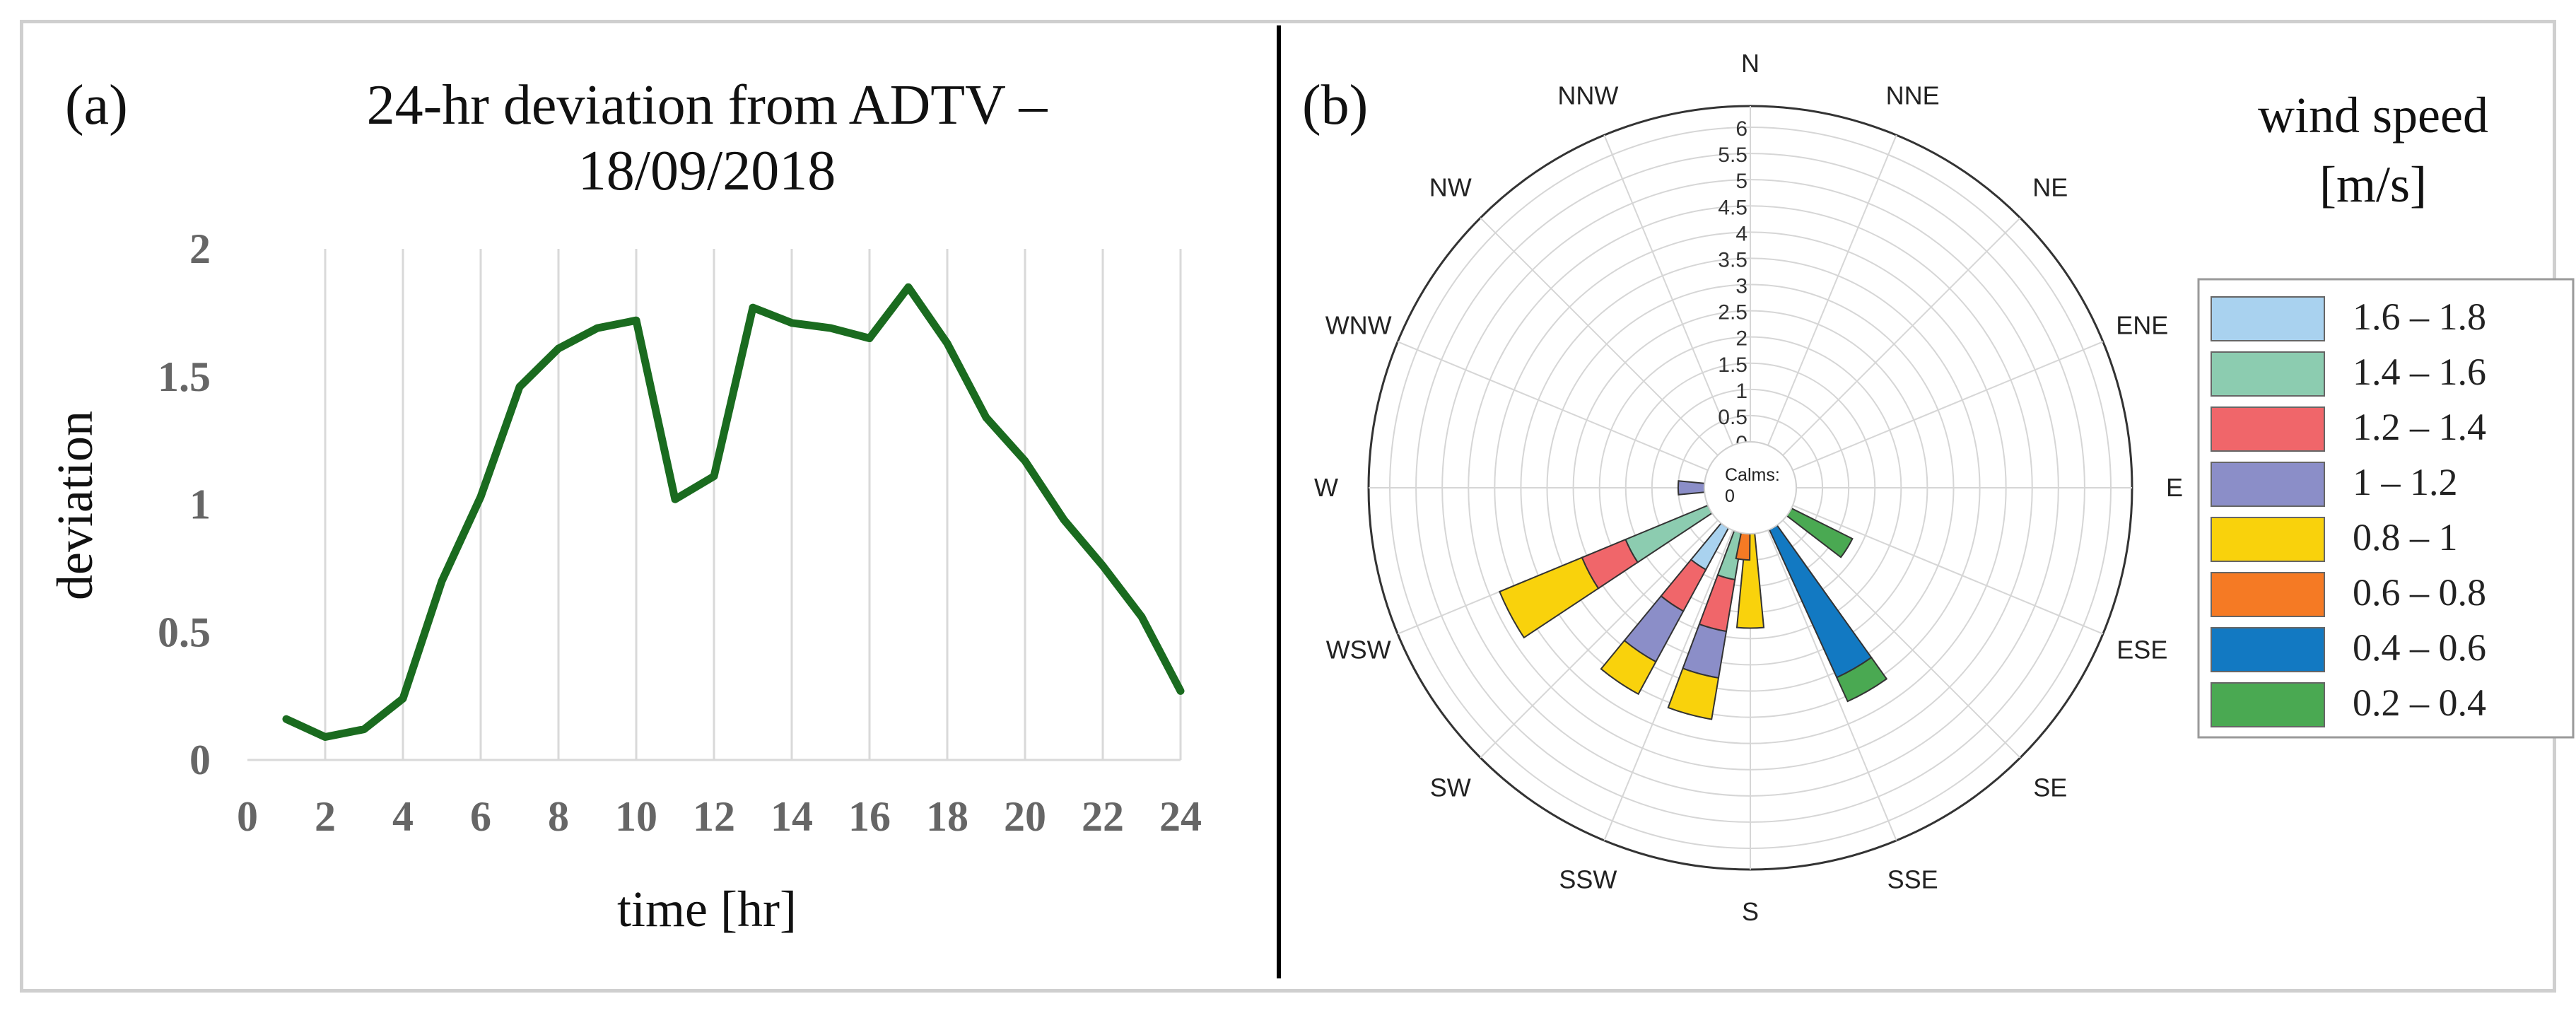  What do you see at coordinates (1741, 129) in the screenshot?
I see `radial-tick-label: 6` at bounding box center [1741, 129].